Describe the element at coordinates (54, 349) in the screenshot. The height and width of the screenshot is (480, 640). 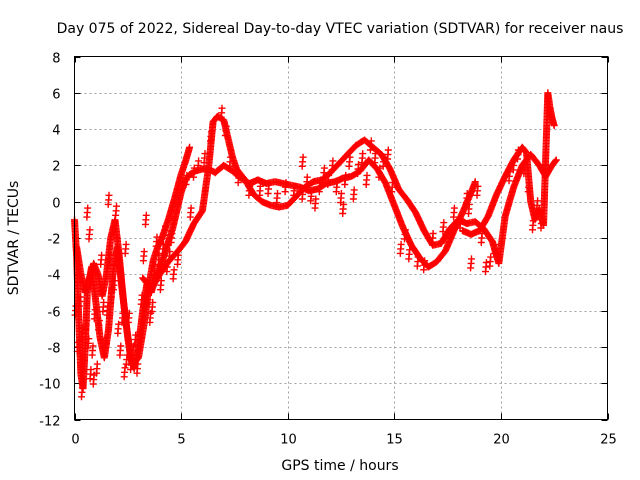
I see `y-tick-label: -8` at that location.